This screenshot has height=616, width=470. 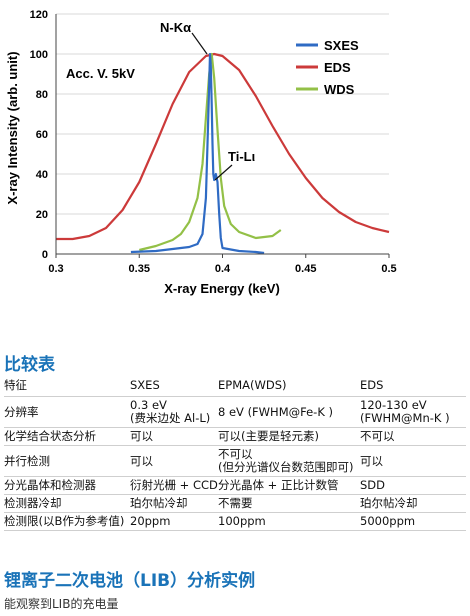 I want to click on x-tick-label: 0.3, so click(x=55, y=269).